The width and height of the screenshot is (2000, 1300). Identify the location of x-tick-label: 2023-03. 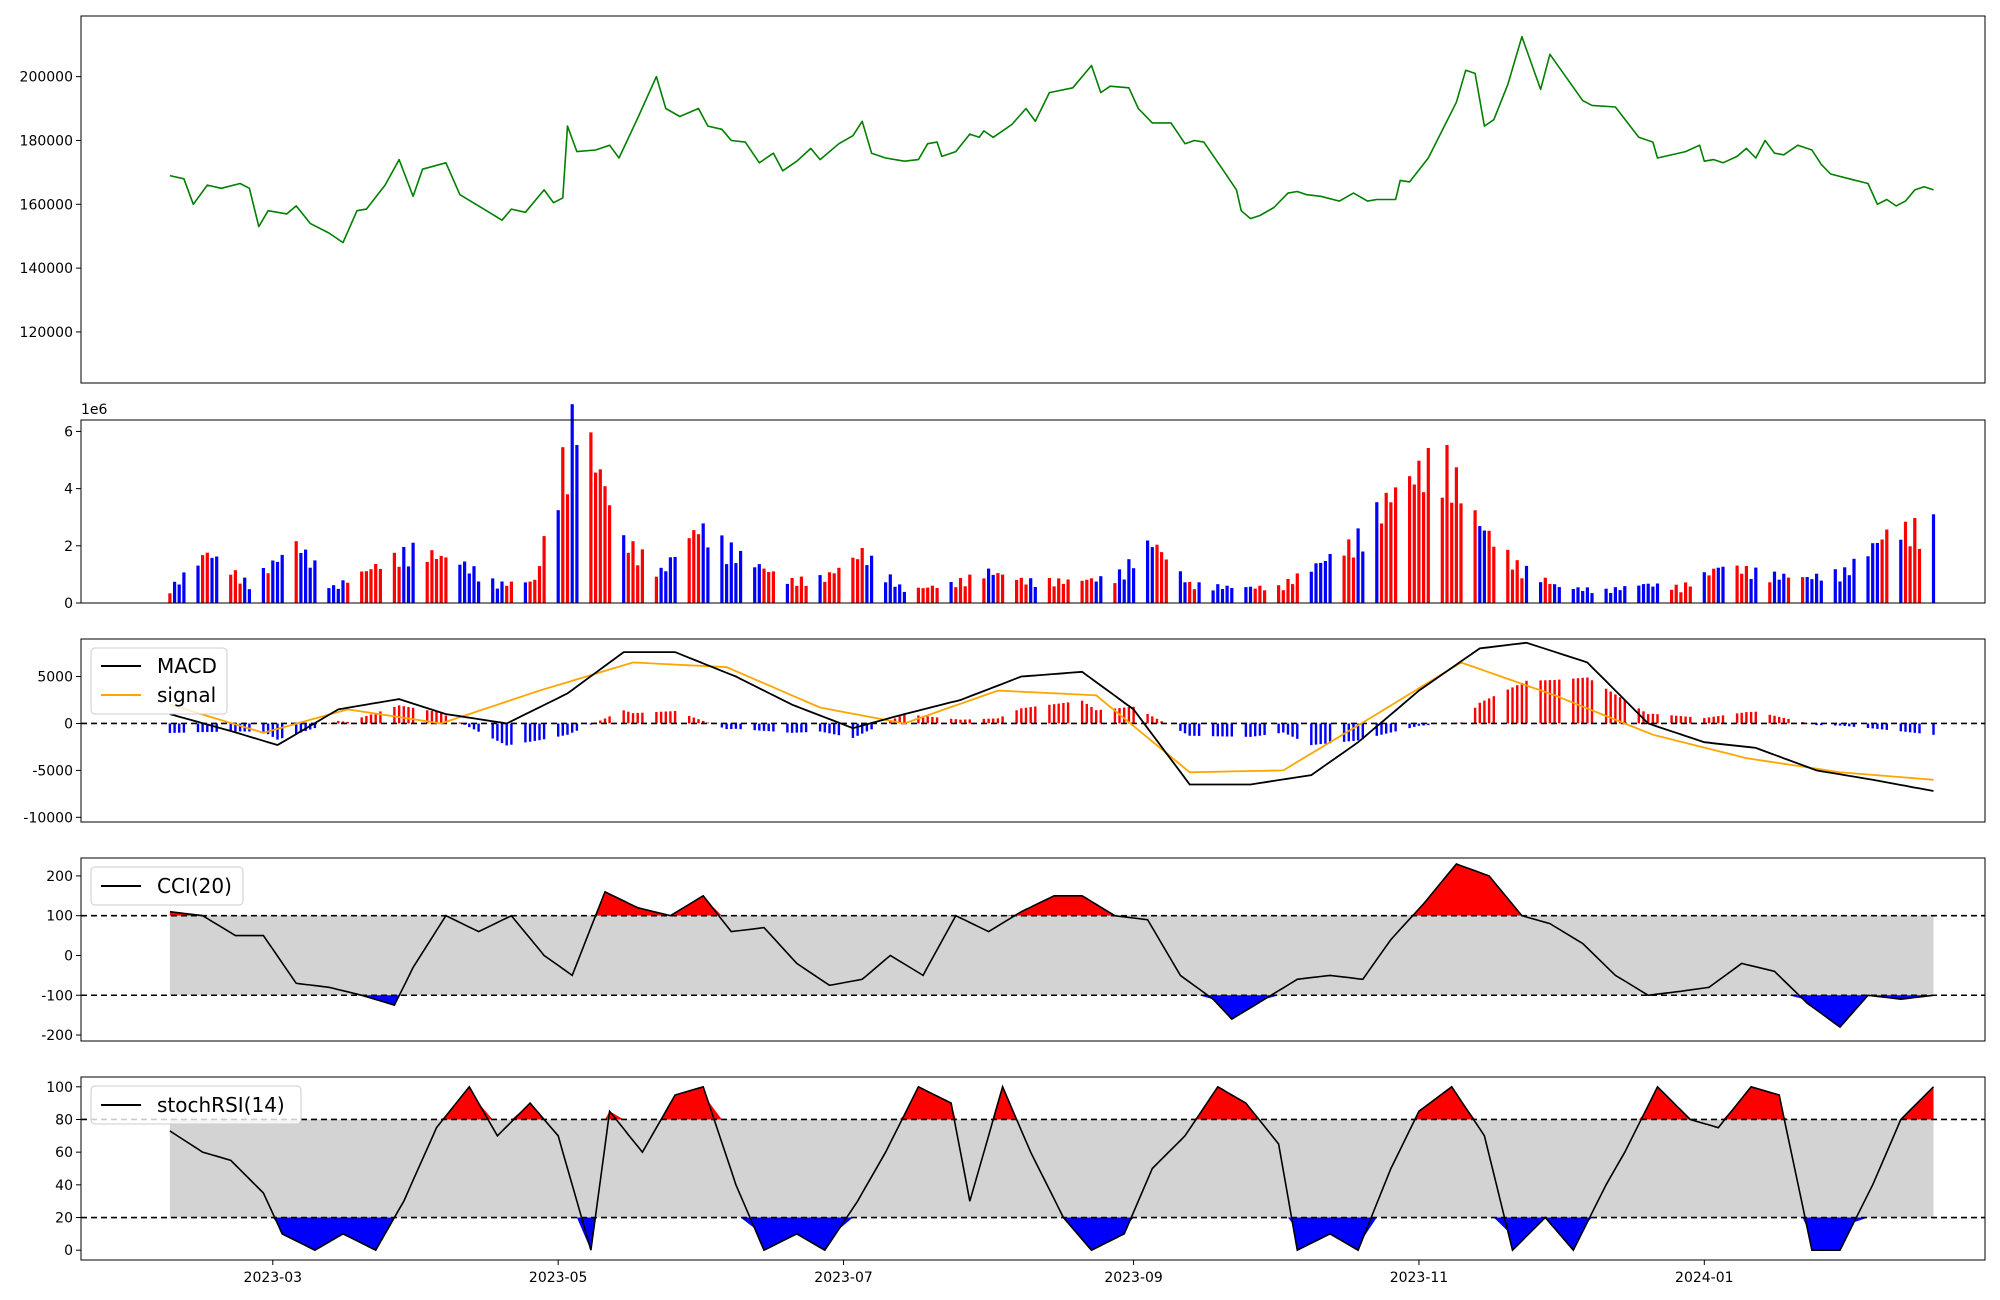
(273, 1278).